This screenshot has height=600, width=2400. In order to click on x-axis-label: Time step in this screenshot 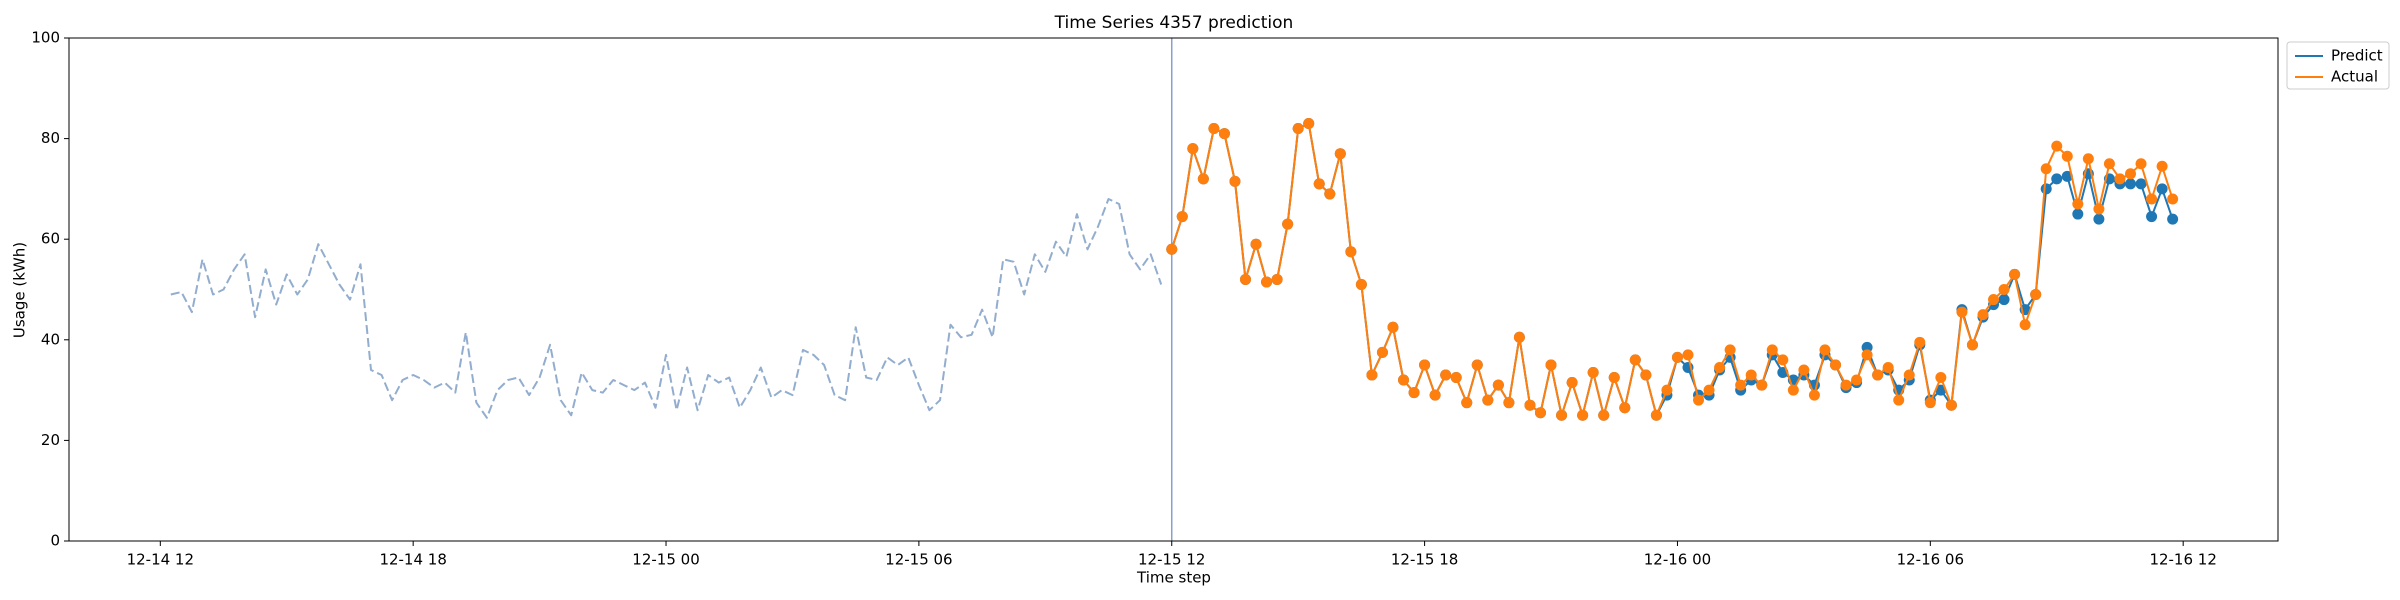, I will do `click(1173, 578)`.